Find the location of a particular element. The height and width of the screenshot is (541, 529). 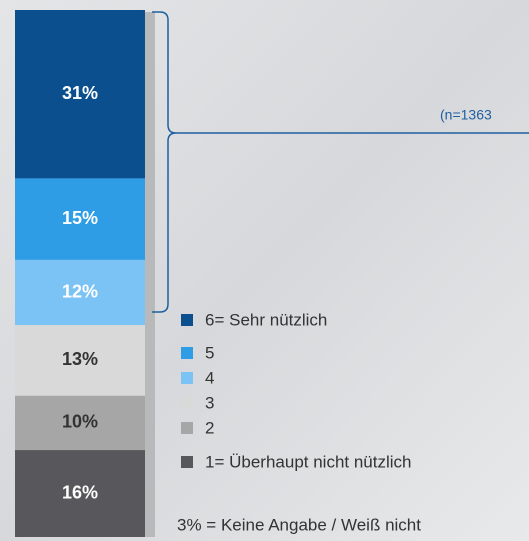

note: 3% = Keine Angabe / Weiß nicht is located at coordinates (299, 524).